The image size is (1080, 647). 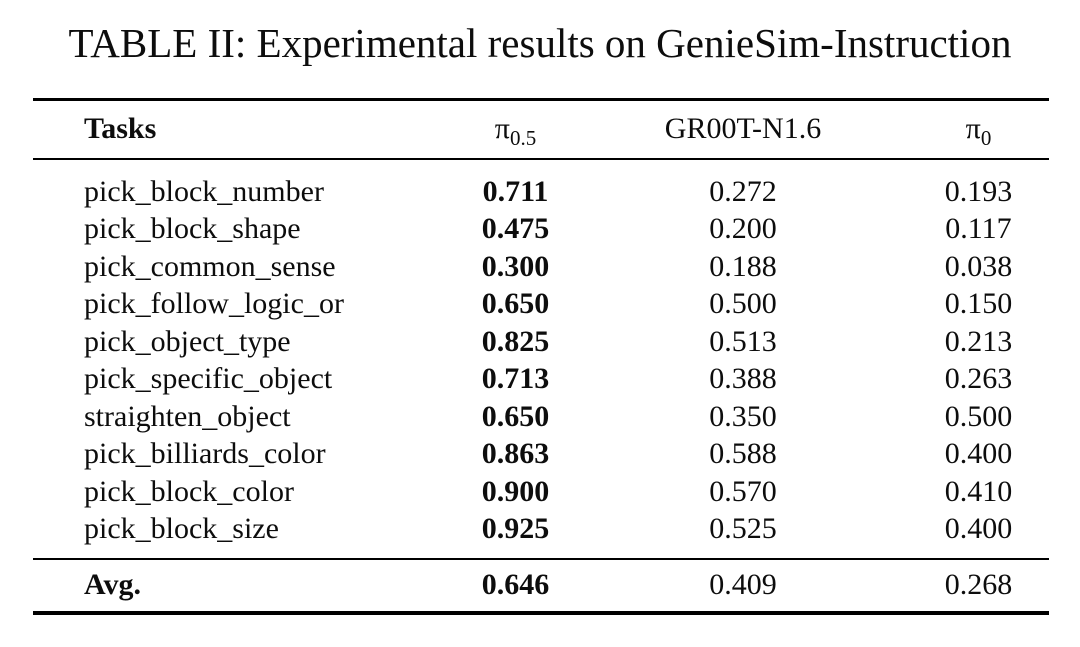 I want to click on pi0-value-cell: 0.410, so click(x=978, y=491).